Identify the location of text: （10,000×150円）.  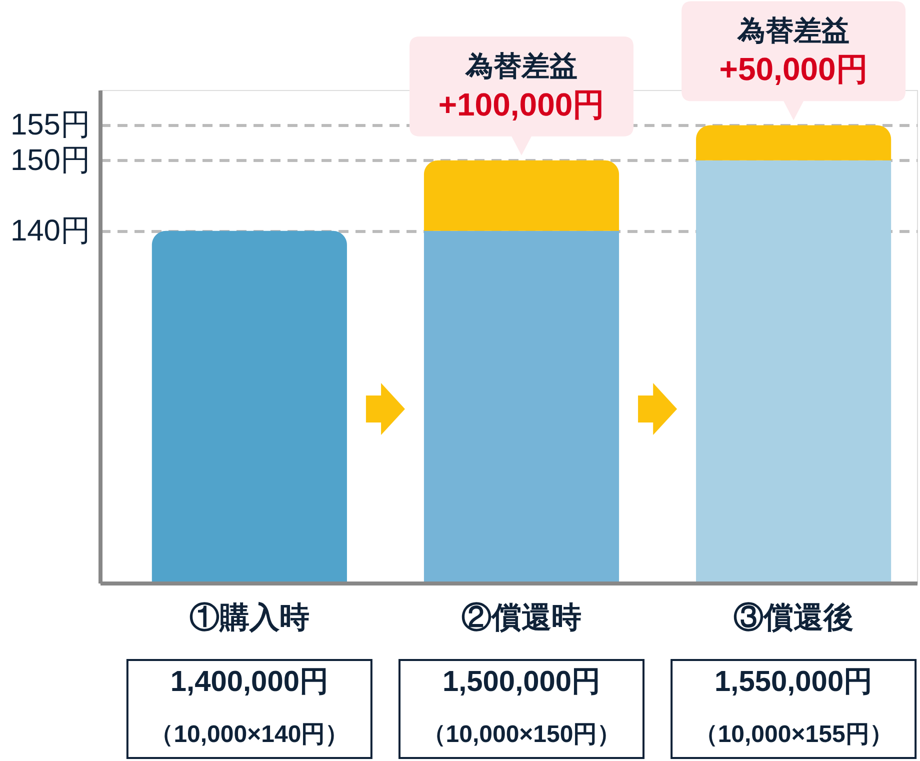
(522, 734).